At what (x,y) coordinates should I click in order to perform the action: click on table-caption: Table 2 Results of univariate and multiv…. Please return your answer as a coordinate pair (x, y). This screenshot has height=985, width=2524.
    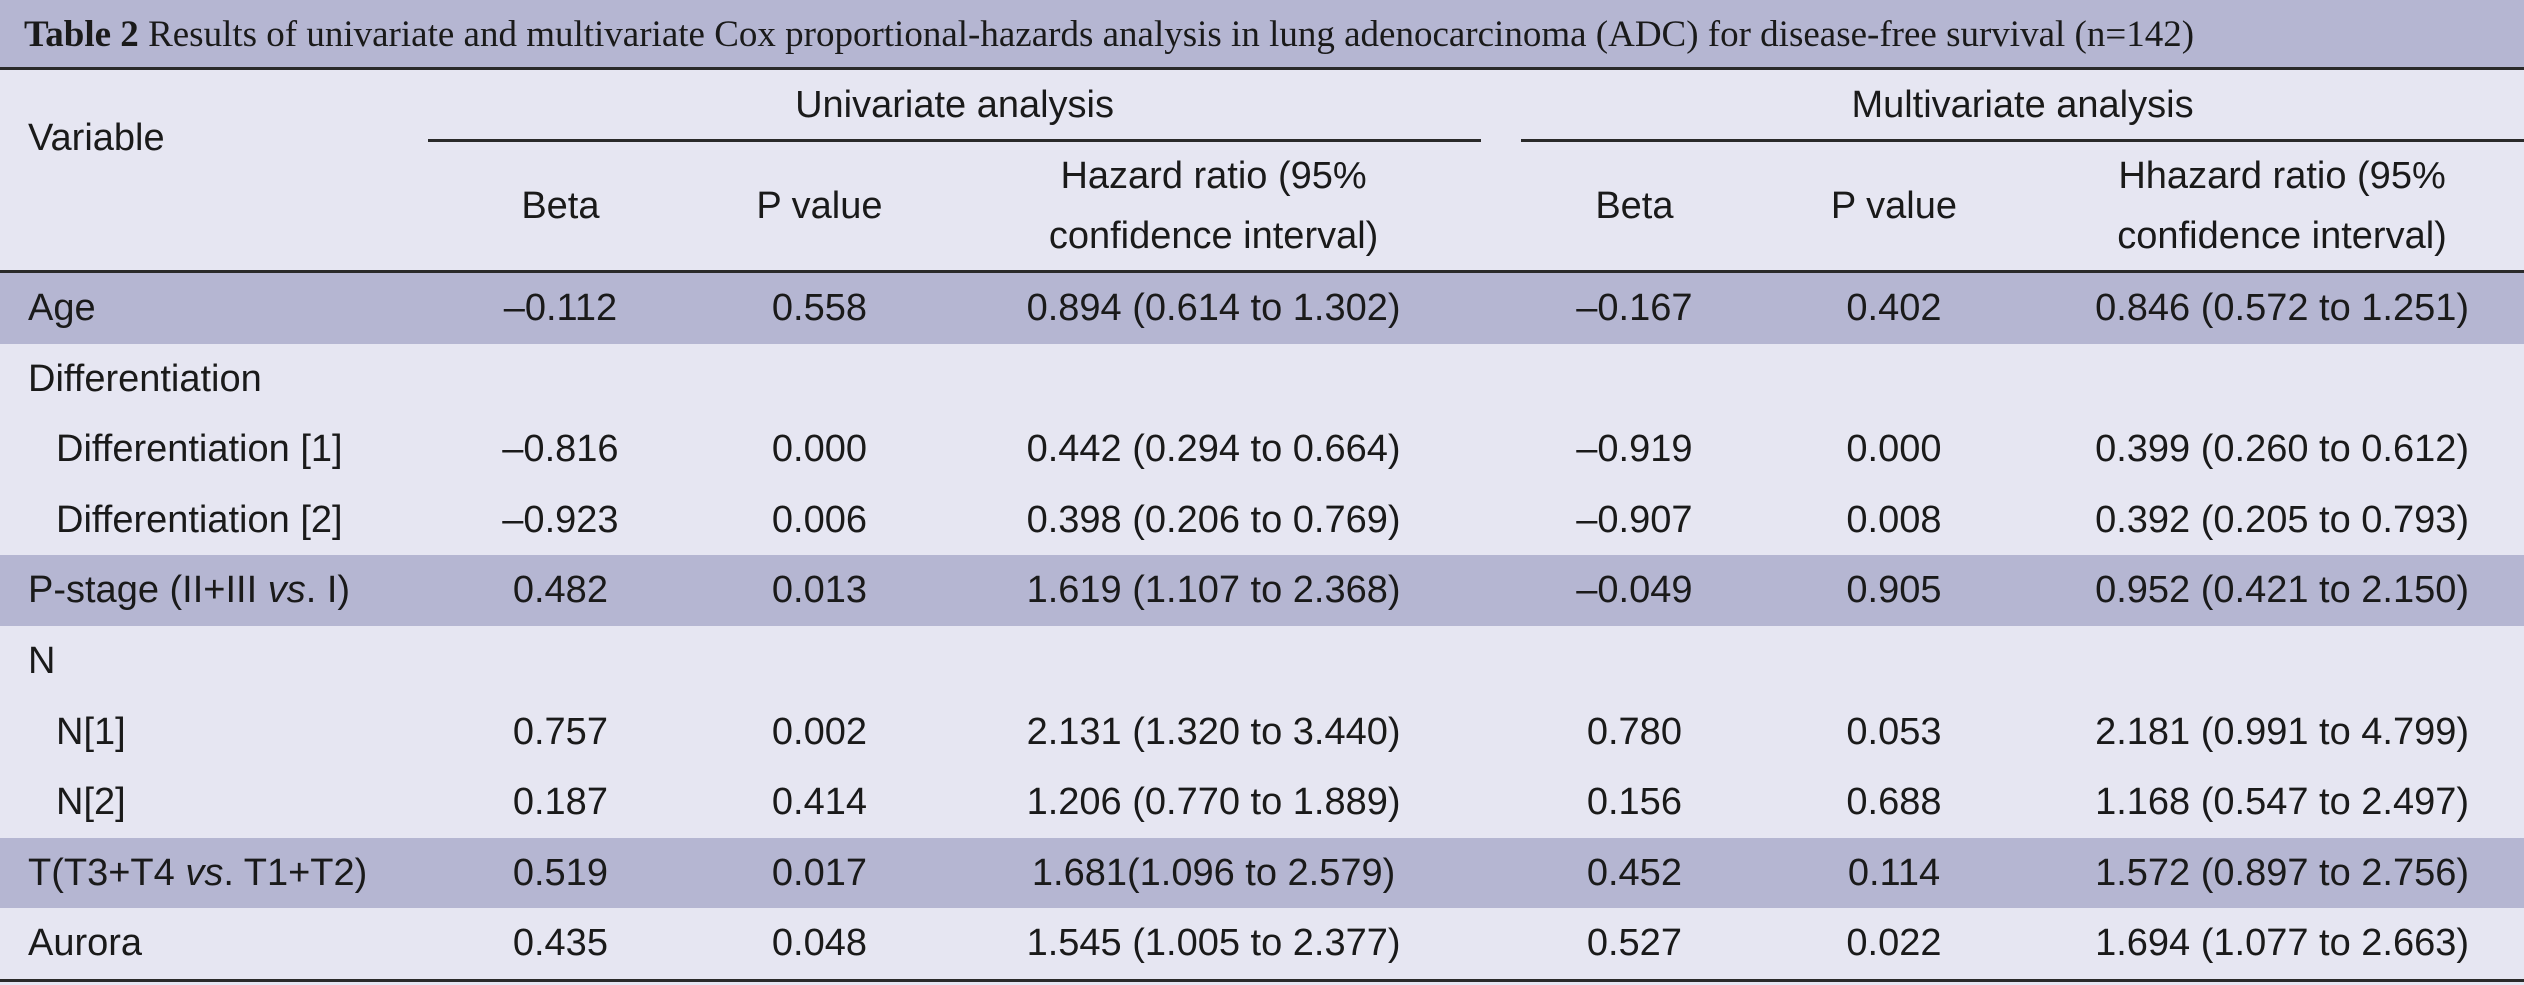
    Looking at the image, I should click on (1262, 35).